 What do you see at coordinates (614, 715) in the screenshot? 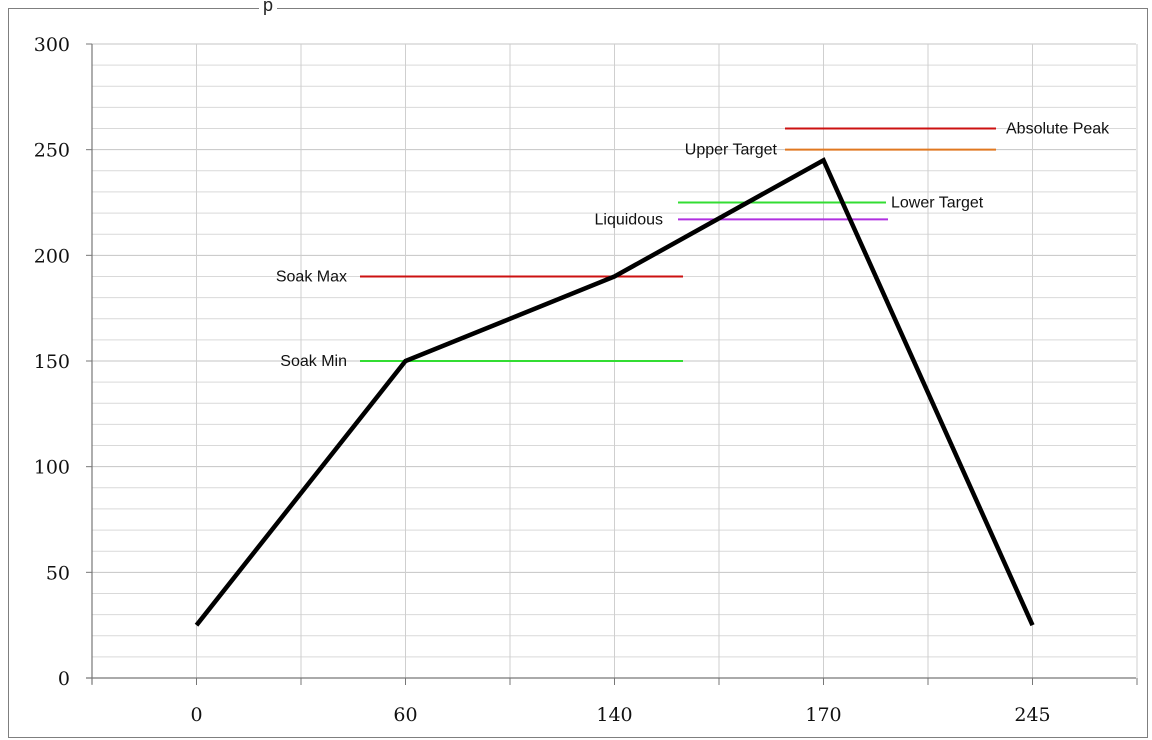
I see `x-tick-label: 140` at bounding box center [614, 715].